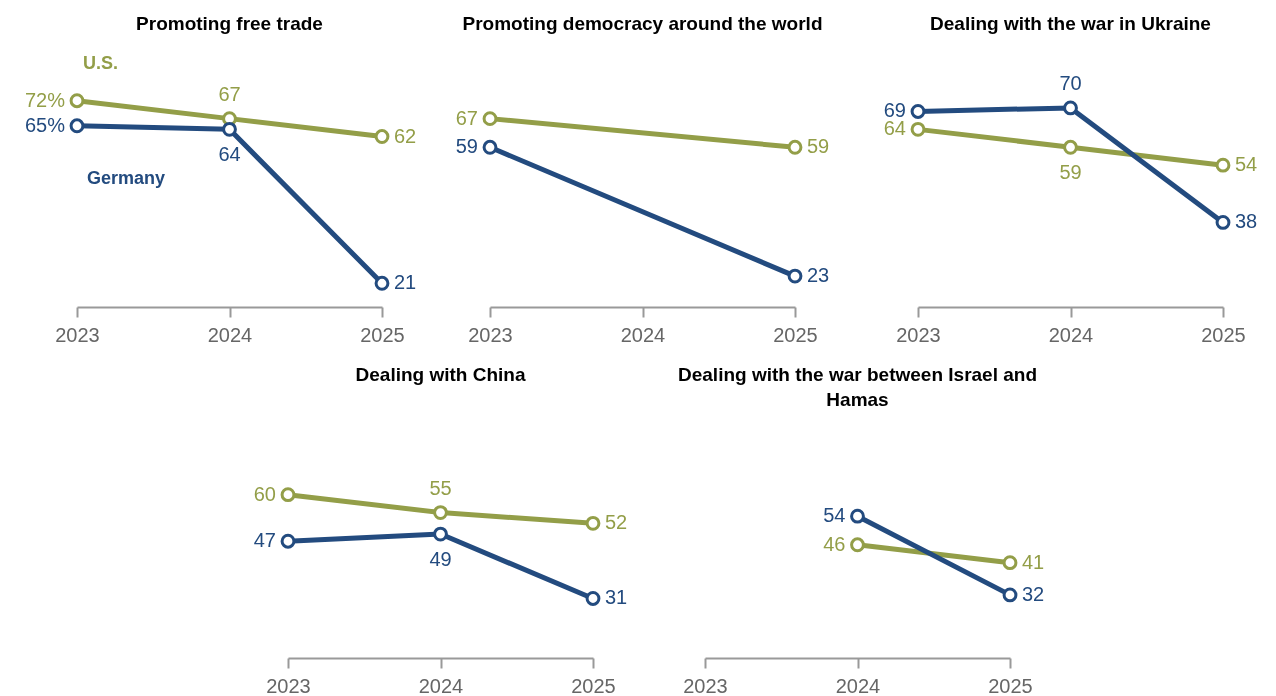 The height and width of the screenshot is (696, 1276). I want to click on data-label: 70, so click(1070, 82).